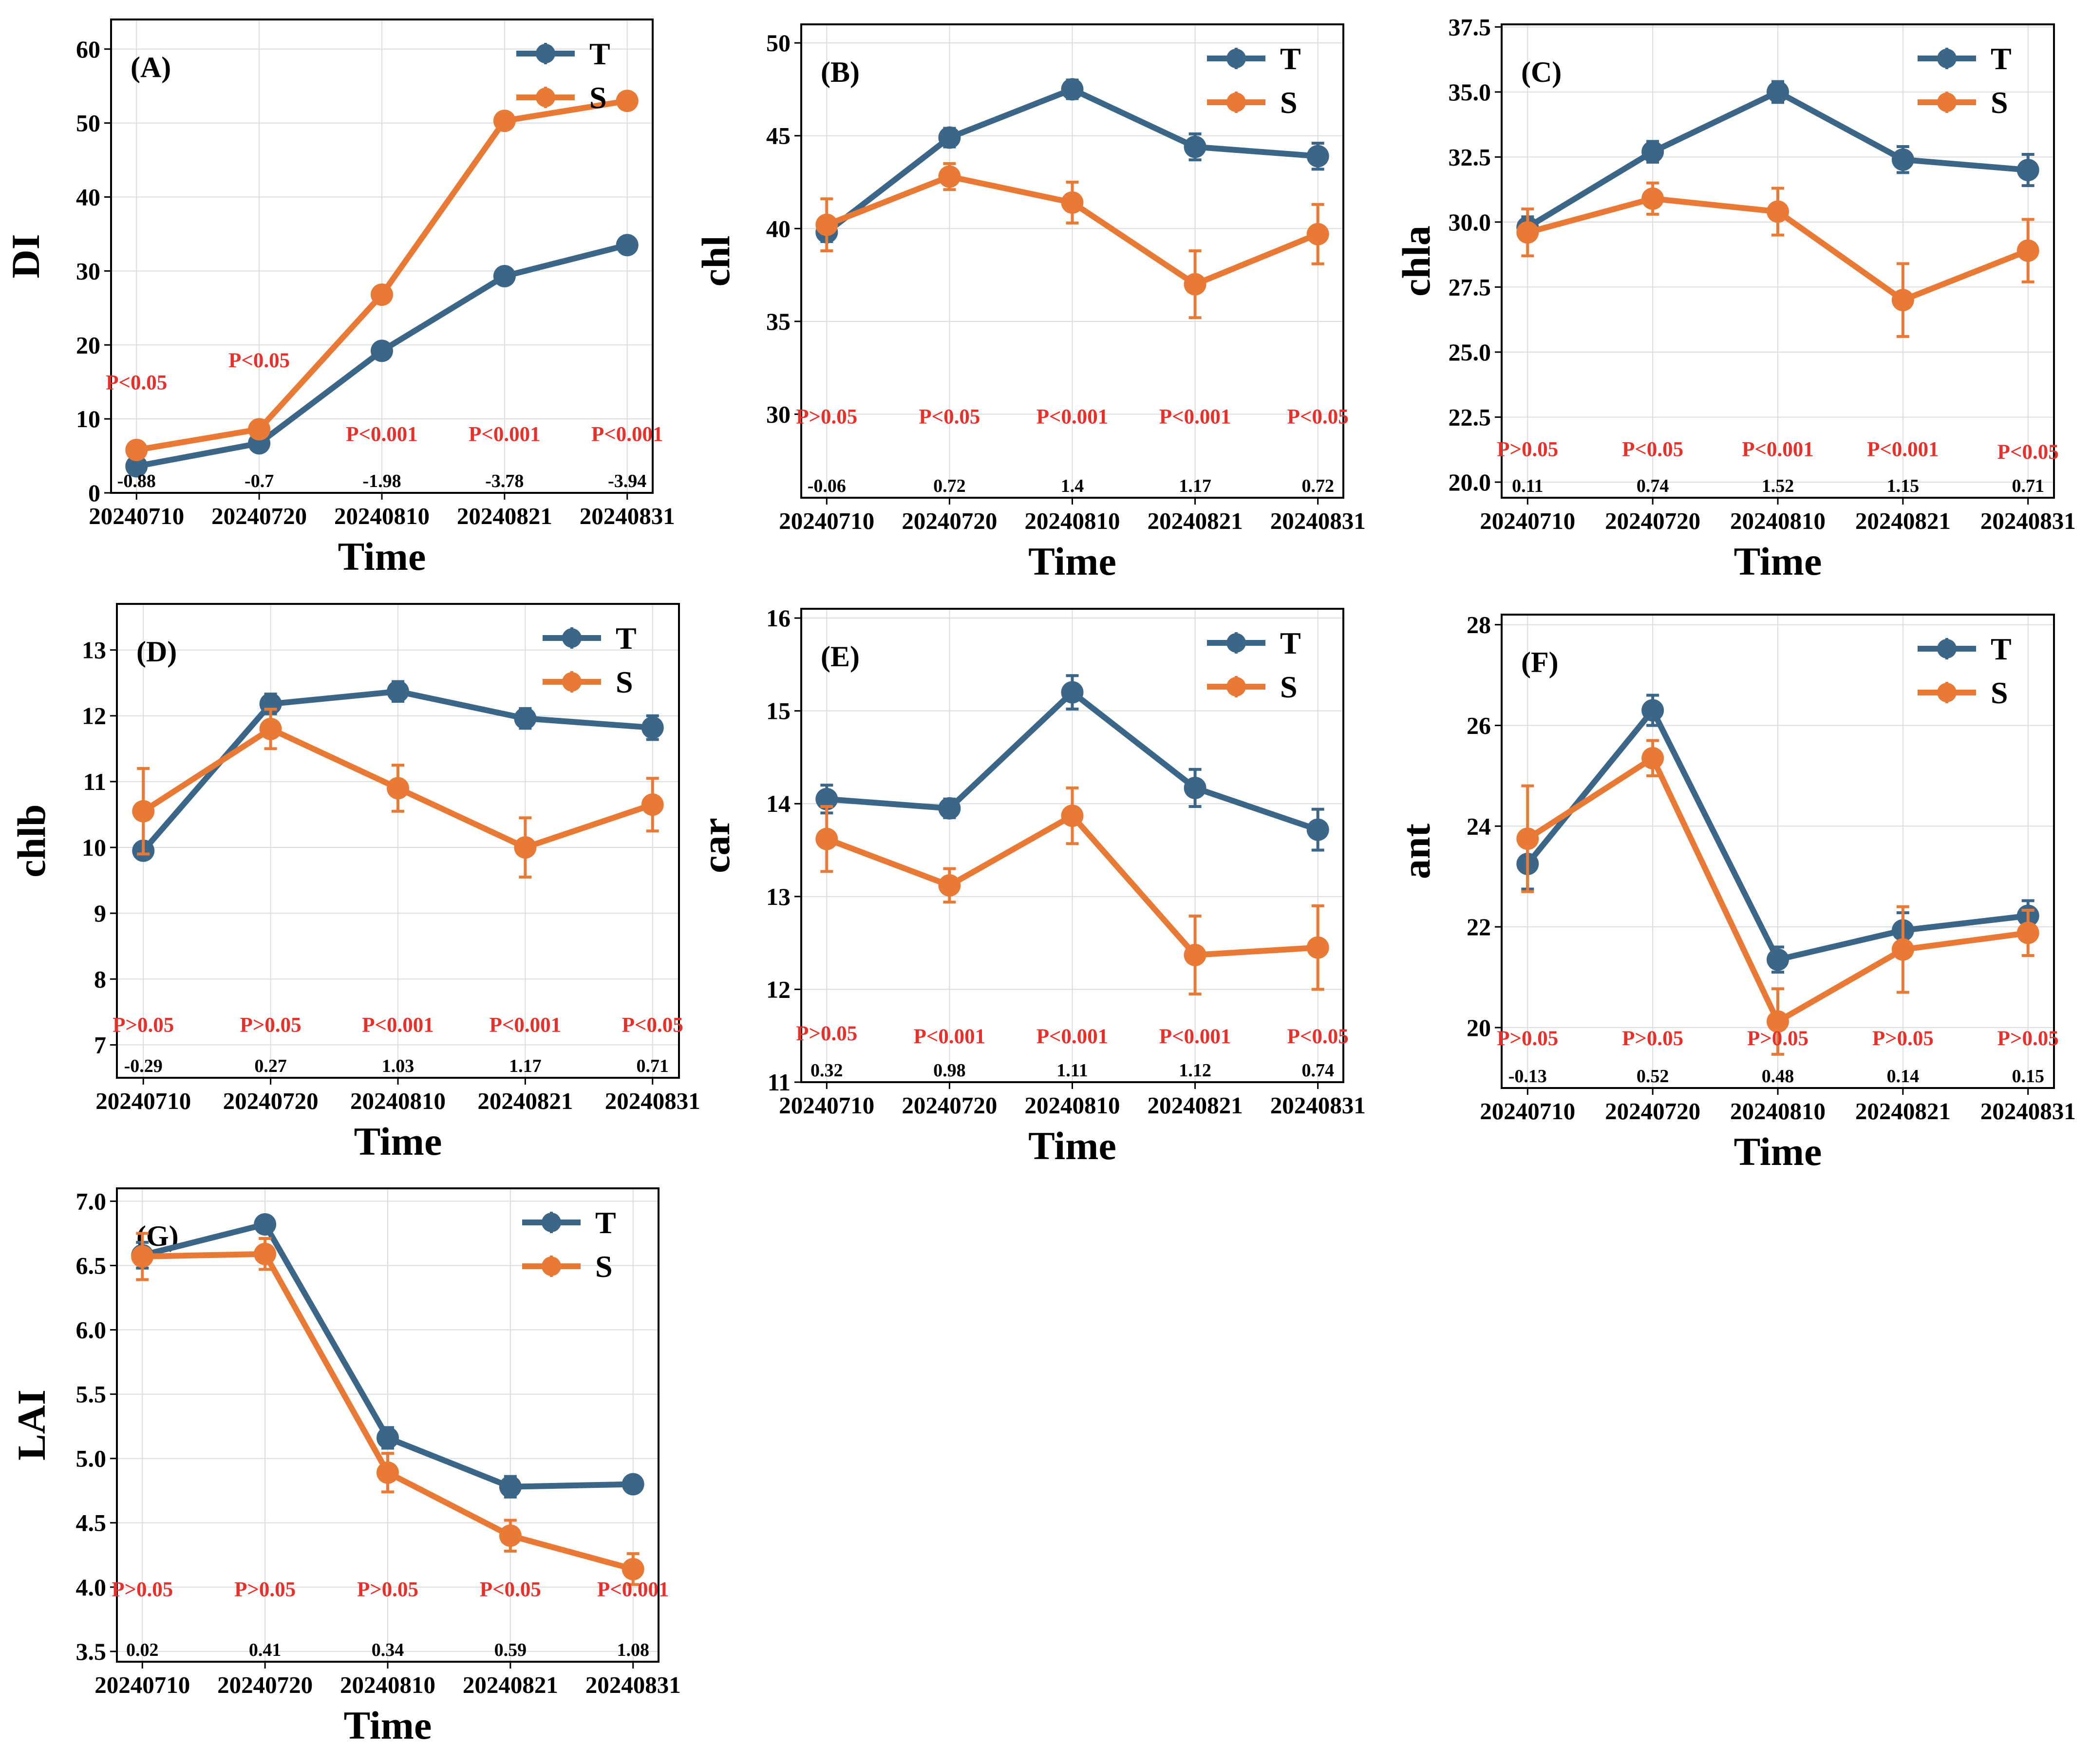  What do you see at coordinates (778, 711) in the screenshot?
I see `y-tick-label: 15` at bounding box center [778, 711].